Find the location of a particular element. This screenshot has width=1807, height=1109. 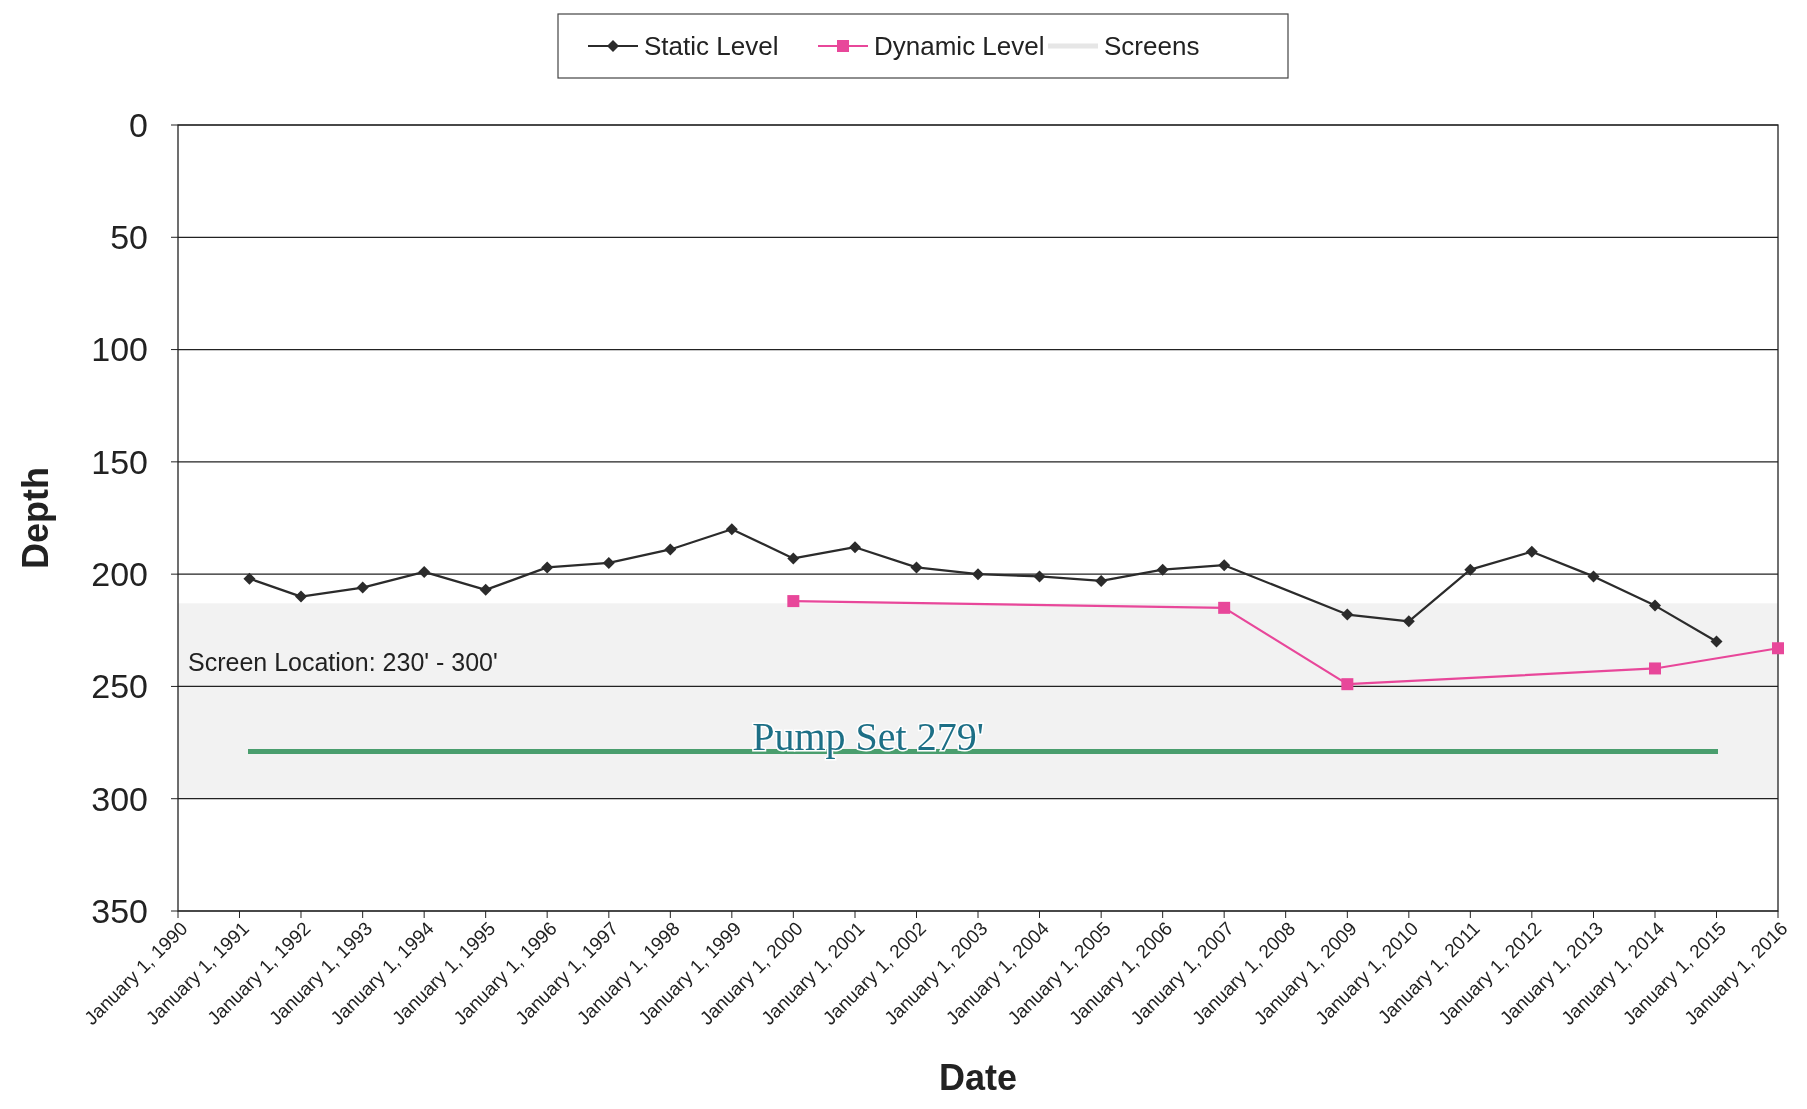

y-tick-label: 300 is located at coordinates (119, 798).